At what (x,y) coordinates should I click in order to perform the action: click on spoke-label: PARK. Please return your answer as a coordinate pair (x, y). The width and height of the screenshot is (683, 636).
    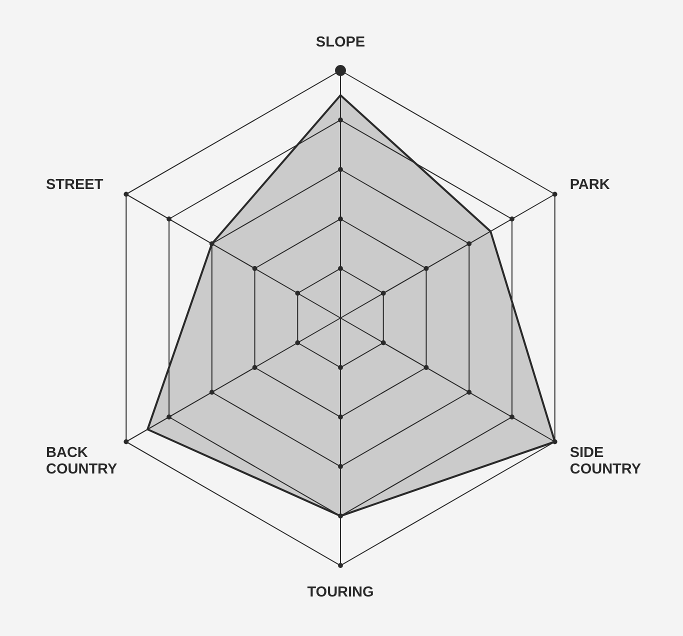
    Looking at the image, I should click on (590, 184).